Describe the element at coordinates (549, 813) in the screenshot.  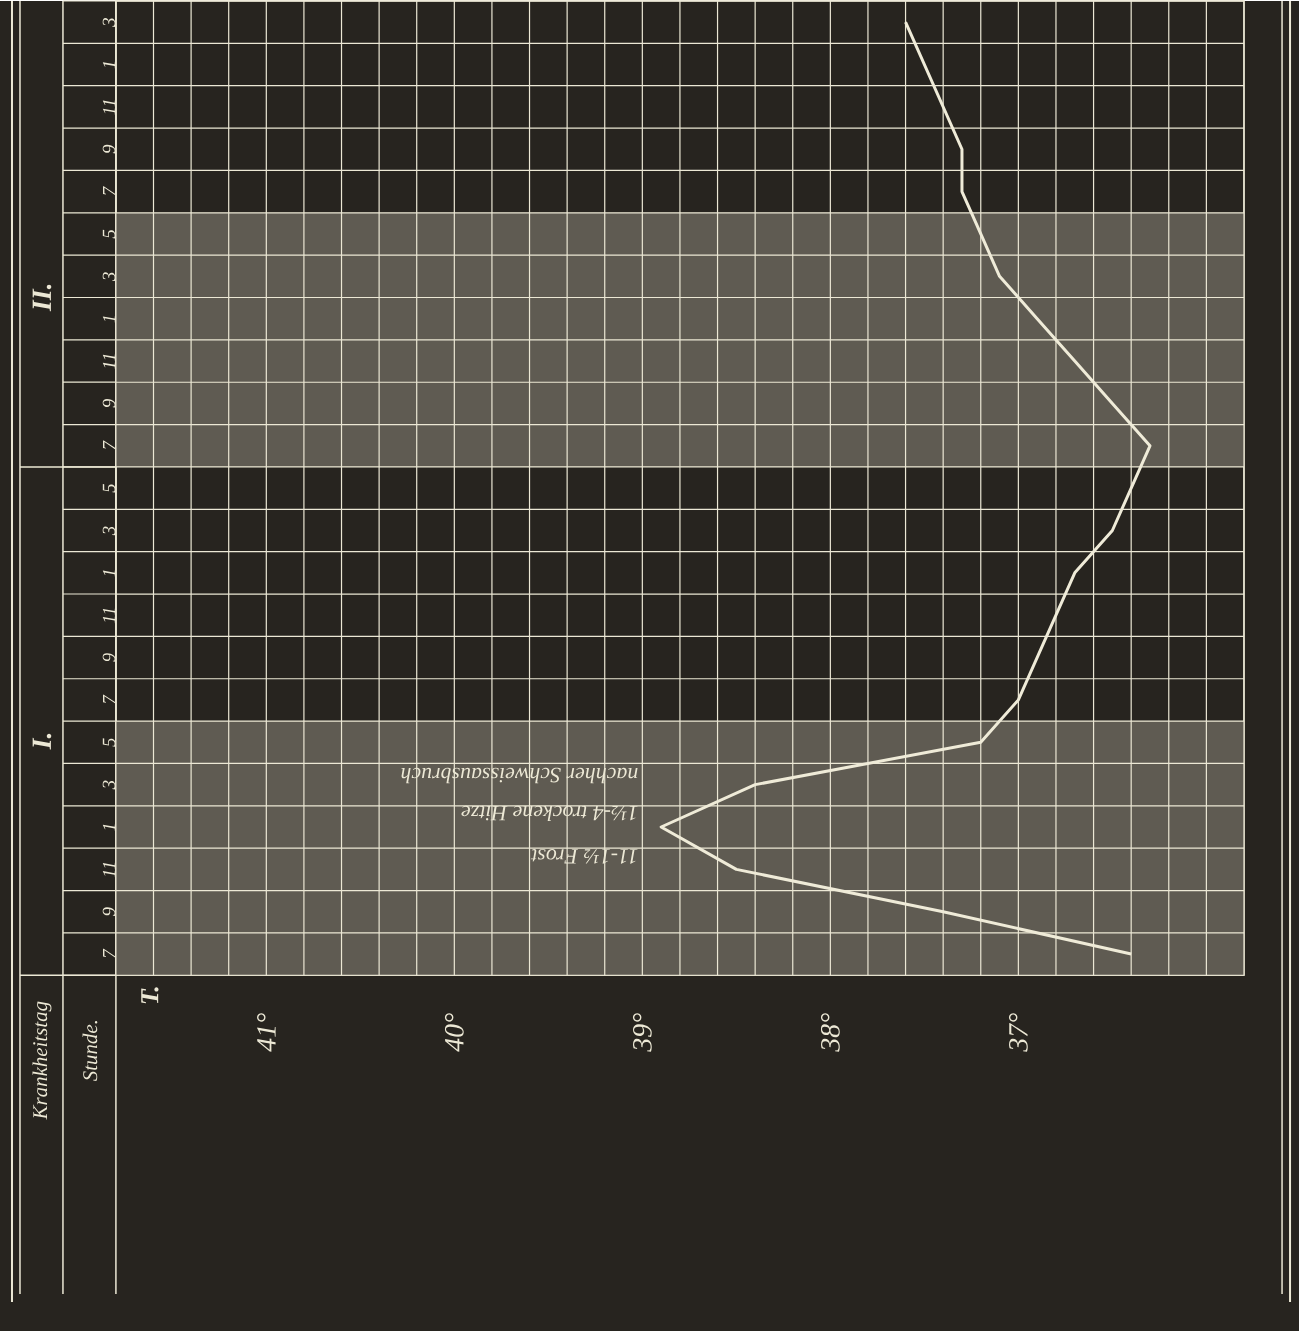
I see `annotation: 1½-4 trockene Hitze` at that location.